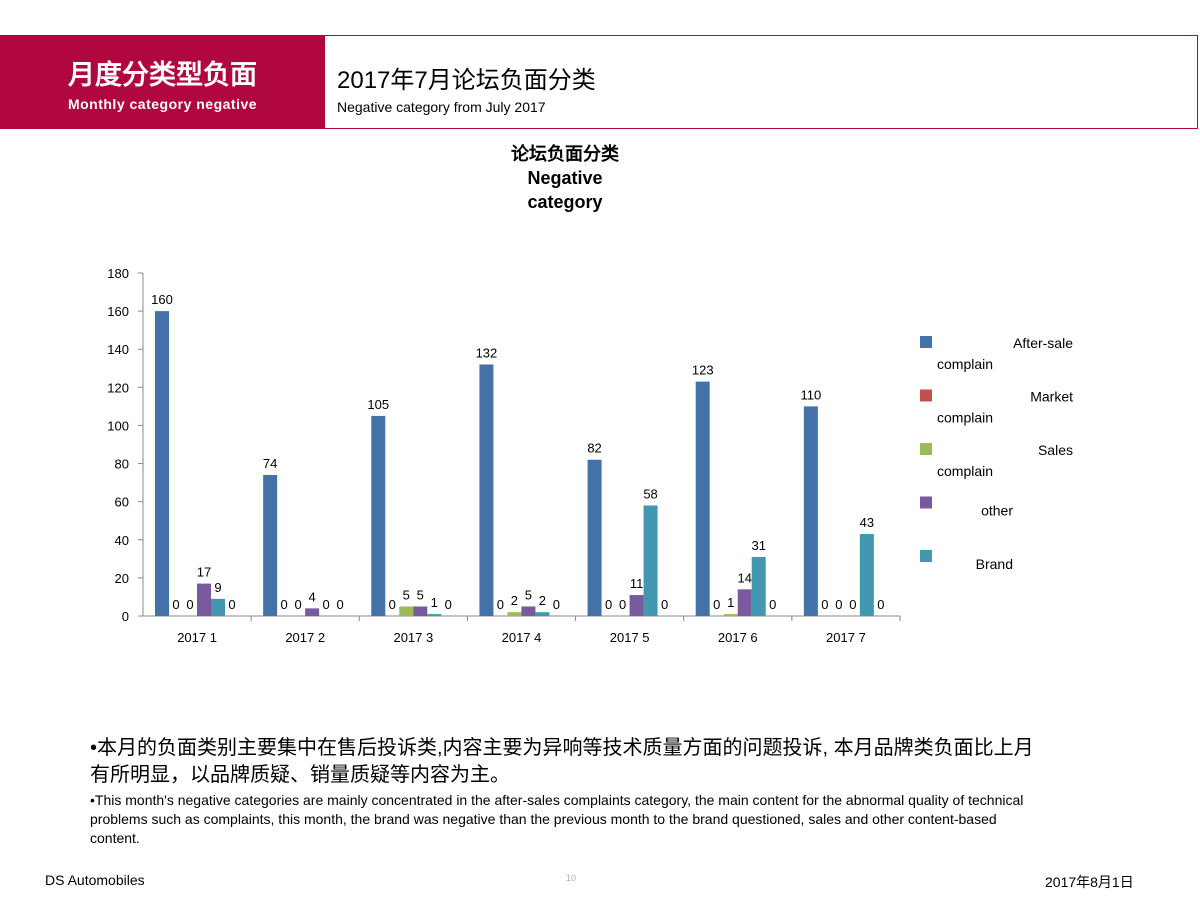 This screenshot has width=1200, height=900. Describe the element at coordinates (312, 596) in the screenshot. I see `data-label: 4` at that location.